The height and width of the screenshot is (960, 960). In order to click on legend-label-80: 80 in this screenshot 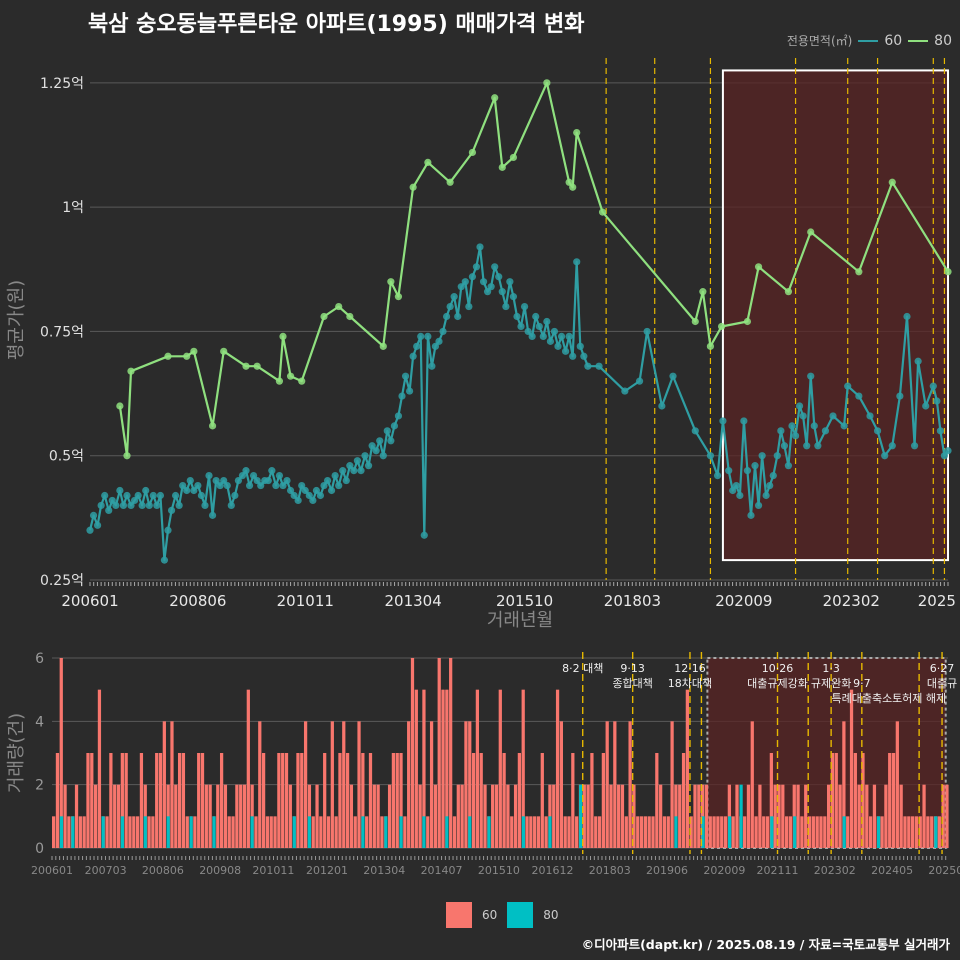, I will do `click(943, 40)`.